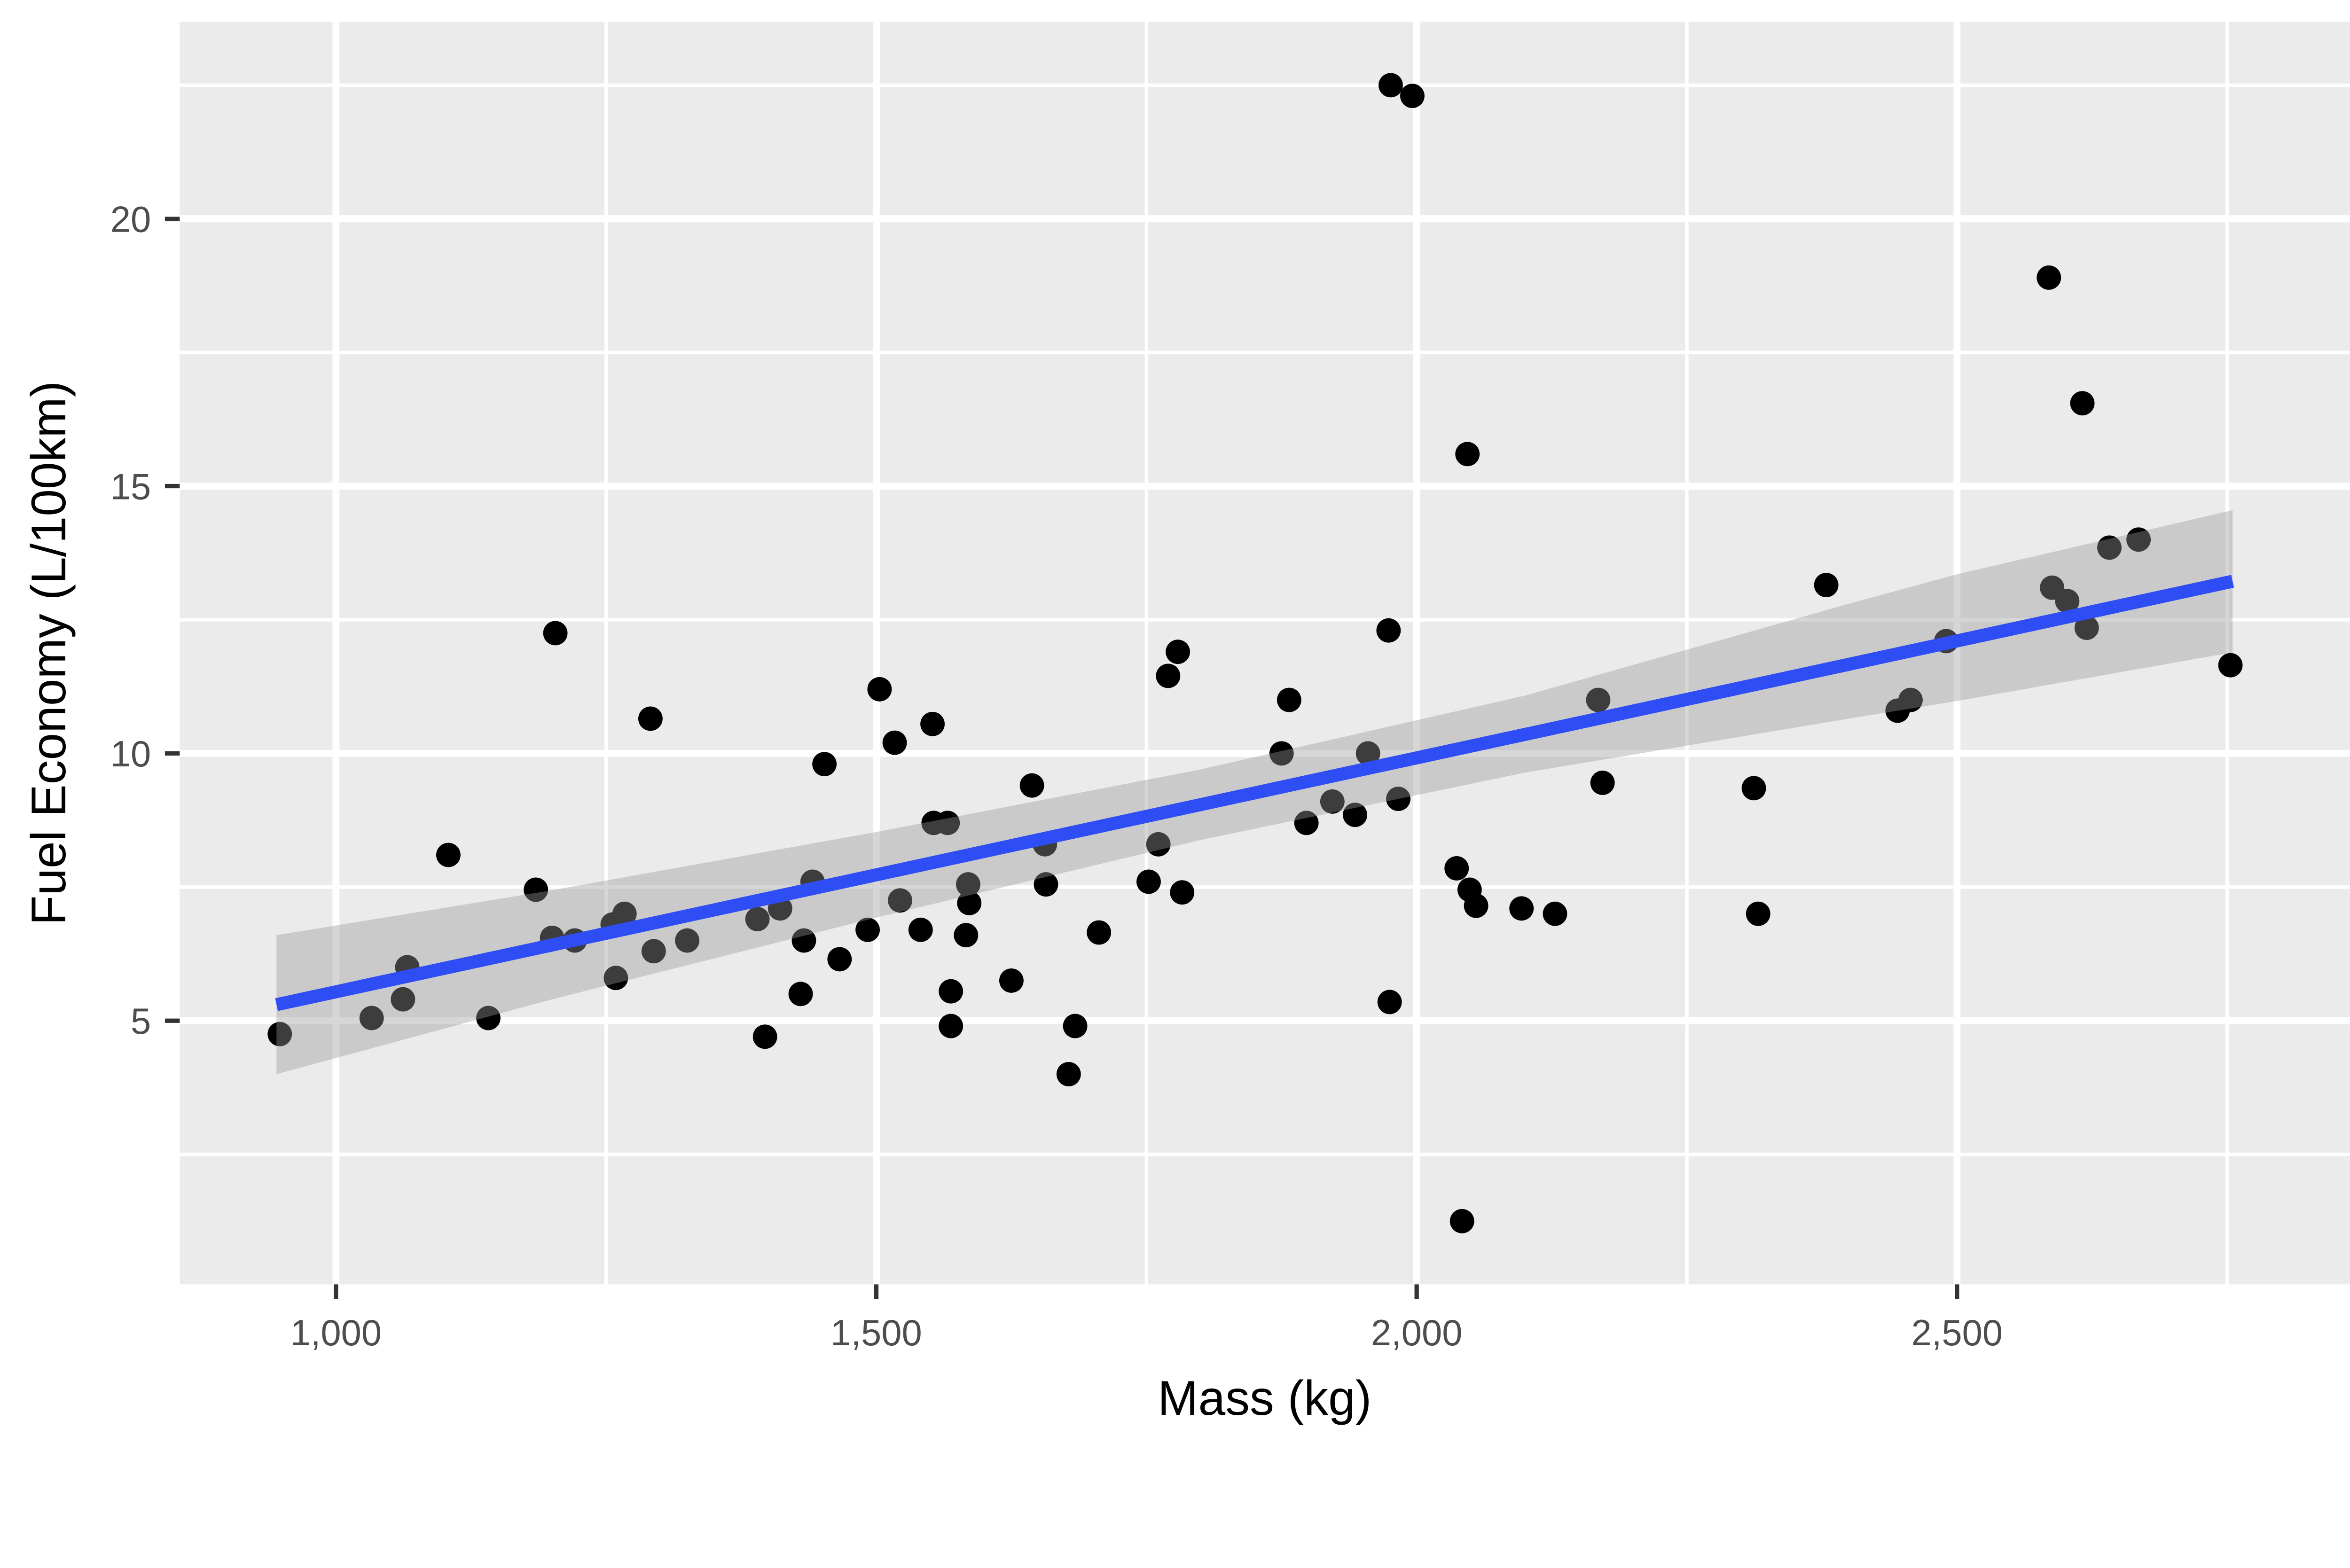  Describe the element at coordinates (1417, 1333) in the screenshot. I see `x-tick-label: 2,000` at that location.